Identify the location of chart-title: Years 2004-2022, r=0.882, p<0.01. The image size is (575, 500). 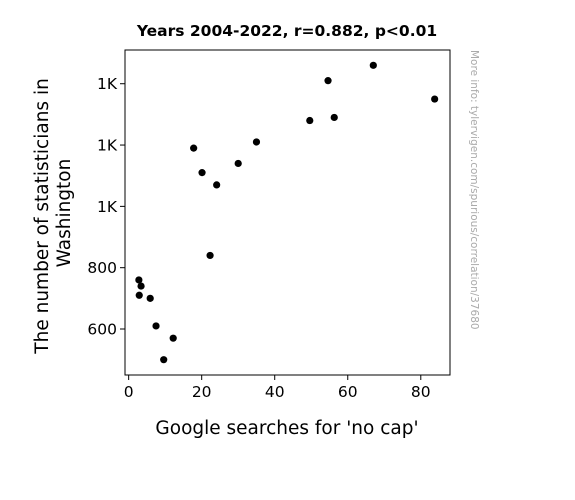
(286, 31).